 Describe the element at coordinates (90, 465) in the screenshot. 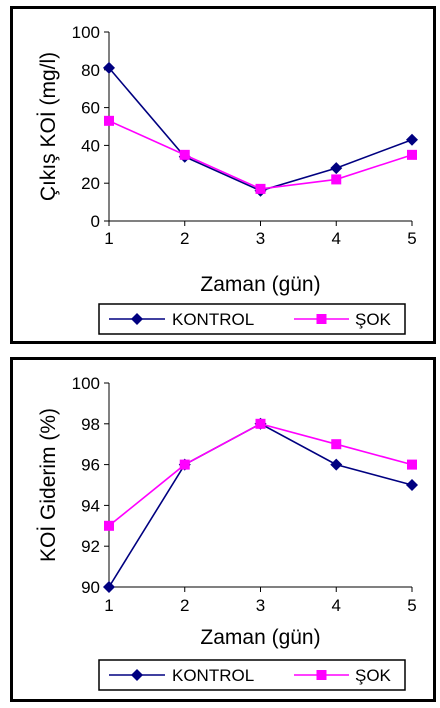

I see `y-tick-label: 96` at that location.